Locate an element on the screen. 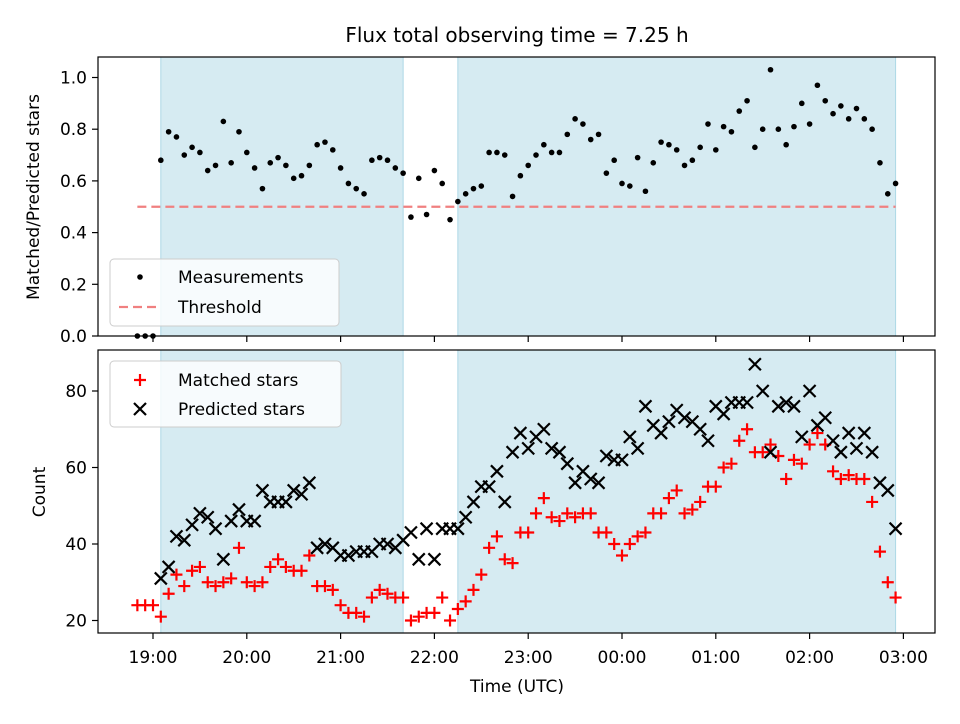 The width and height of the screenshot is (960, 724). top-y-ticks: 0.0 0.2 0.4 0.6 0.8 1.0 is located at coordinates (79, 208).